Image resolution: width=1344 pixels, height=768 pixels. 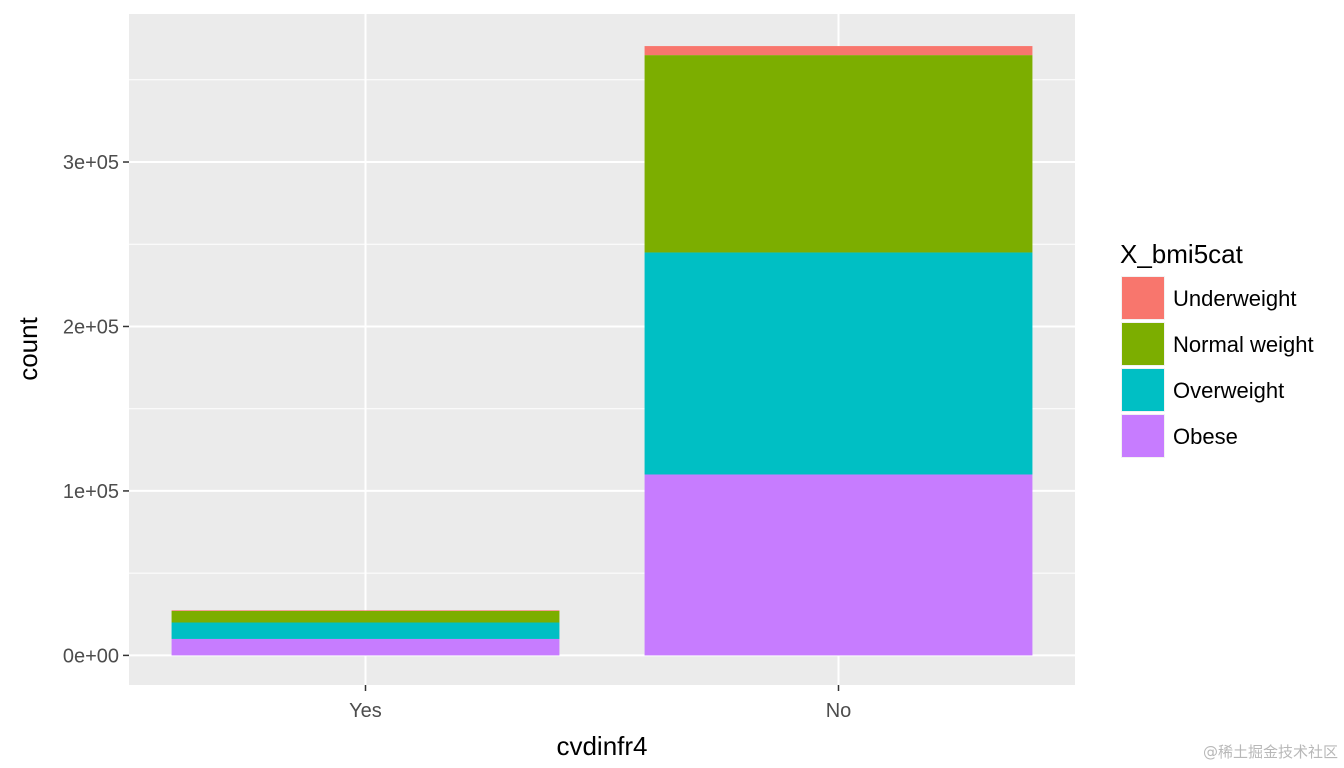 What do you see at coordinates (365, 630) in the screenshot?
I see `bar-yes-overweight` at bounding box center [365, 630].